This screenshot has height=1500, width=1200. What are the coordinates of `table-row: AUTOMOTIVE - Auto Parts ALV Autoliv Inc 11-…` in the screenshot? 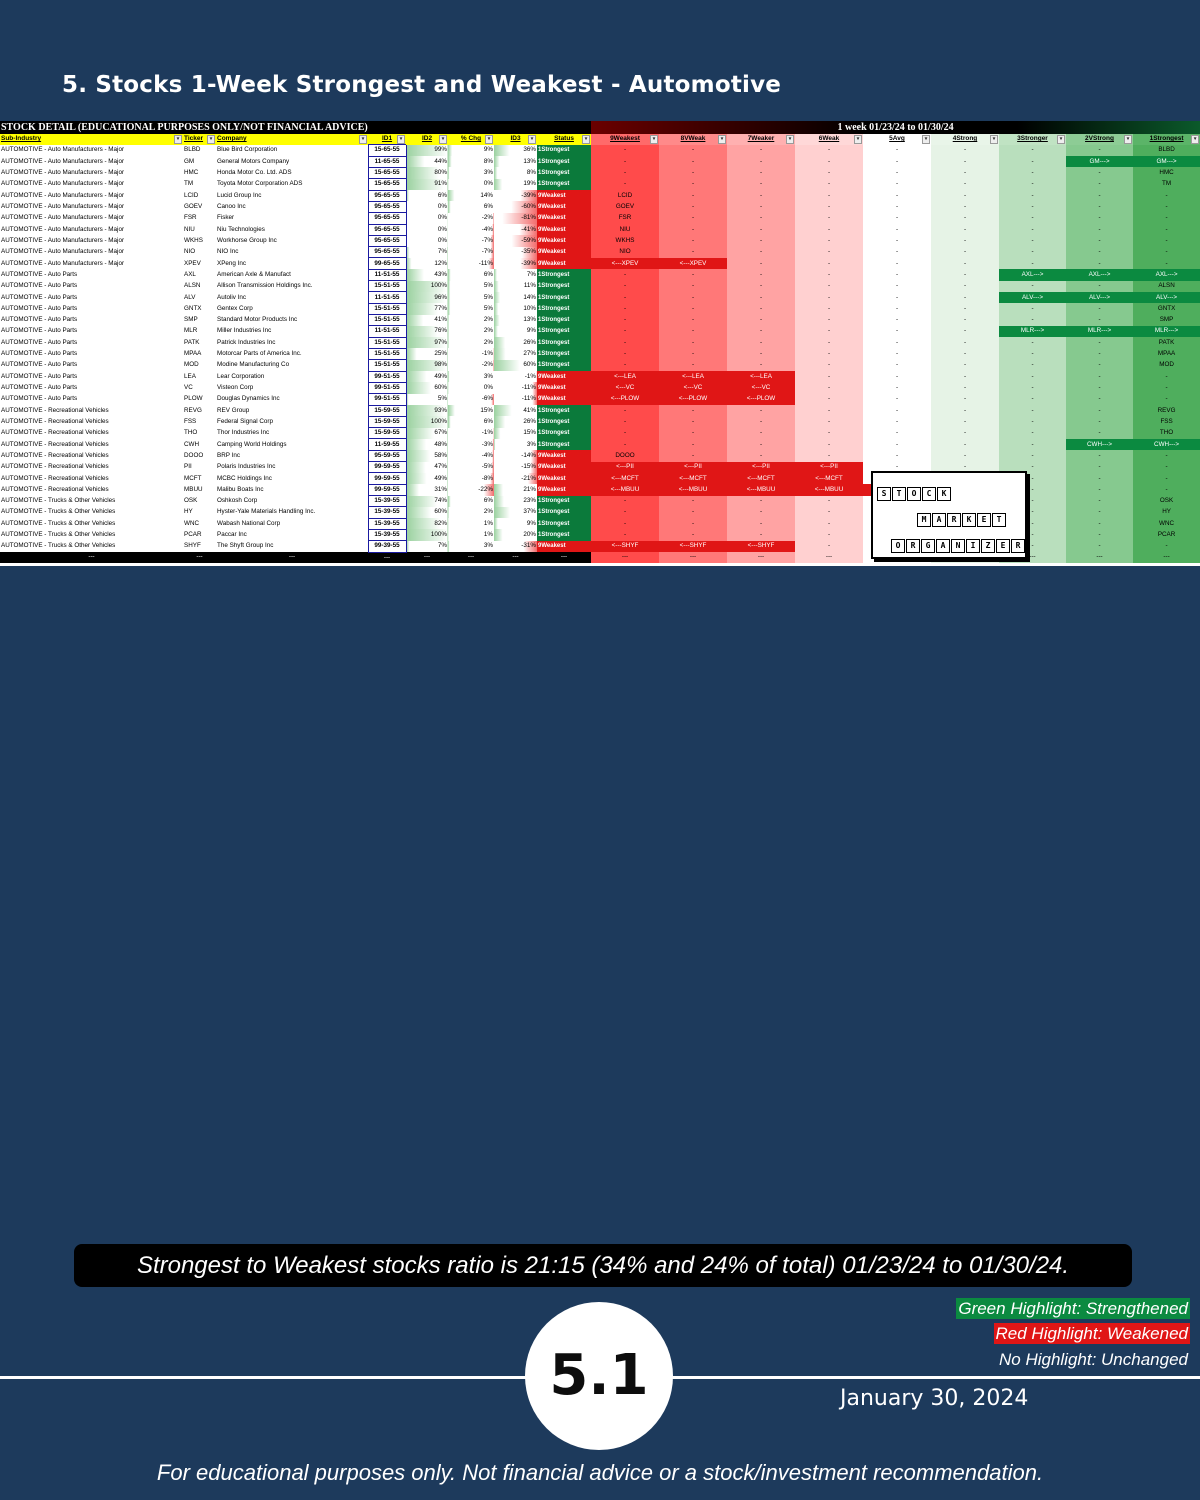 It's located at (600, 297).